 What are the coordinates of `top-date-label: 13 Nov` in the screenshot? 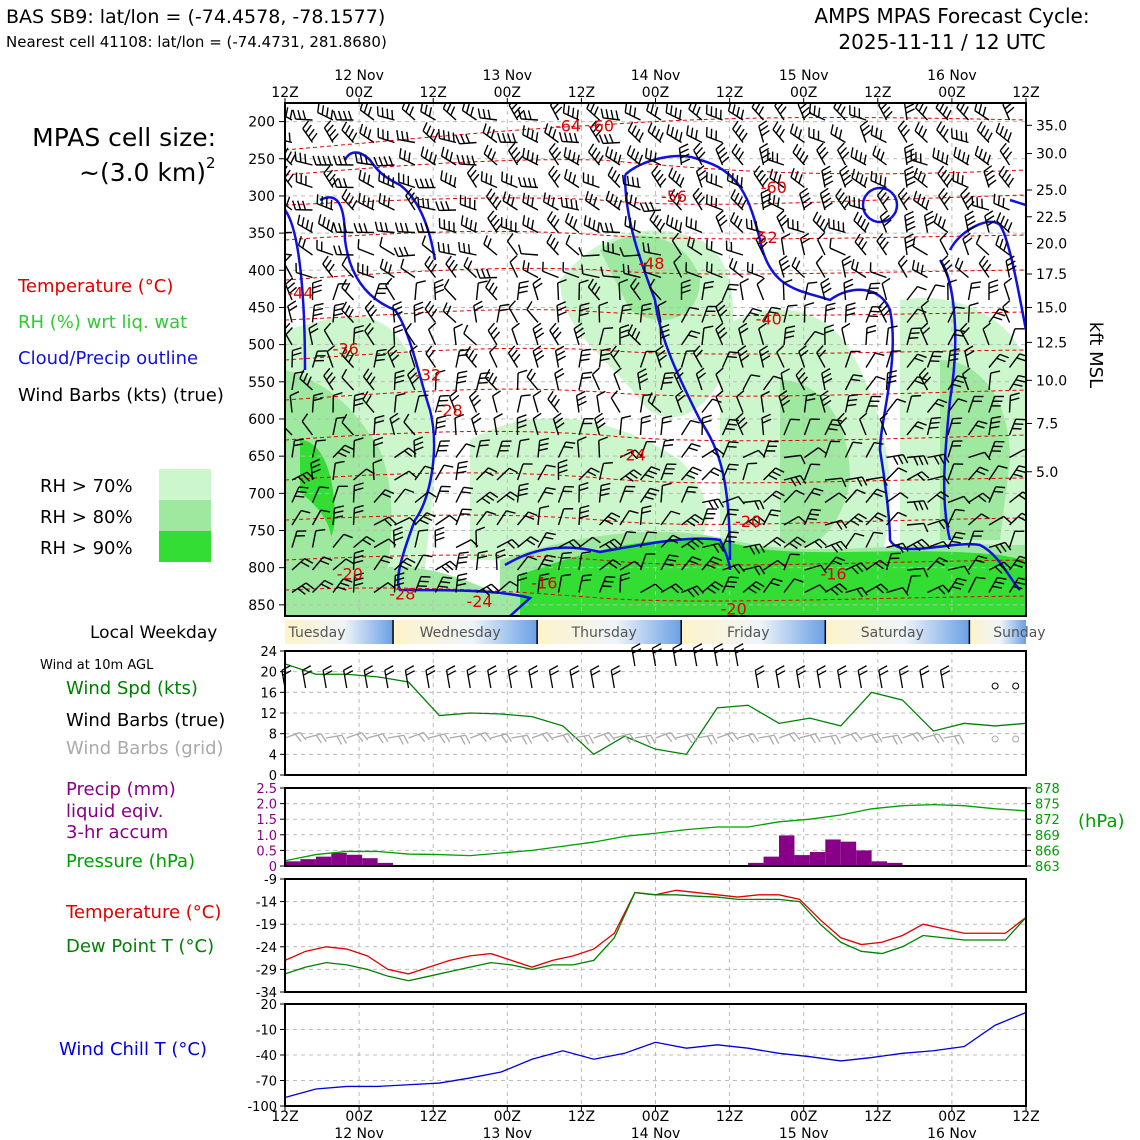 It's located at (508, 76).